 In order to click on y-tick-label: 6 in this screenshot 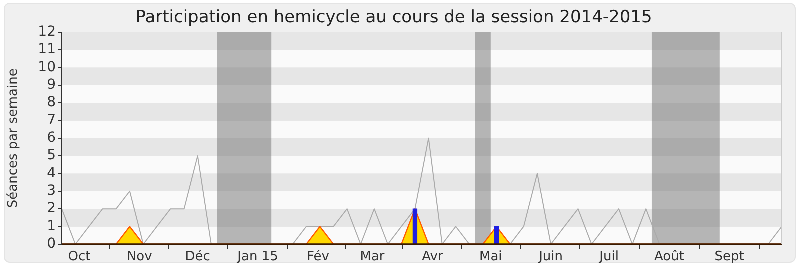, I will do `click(51, 138)`.